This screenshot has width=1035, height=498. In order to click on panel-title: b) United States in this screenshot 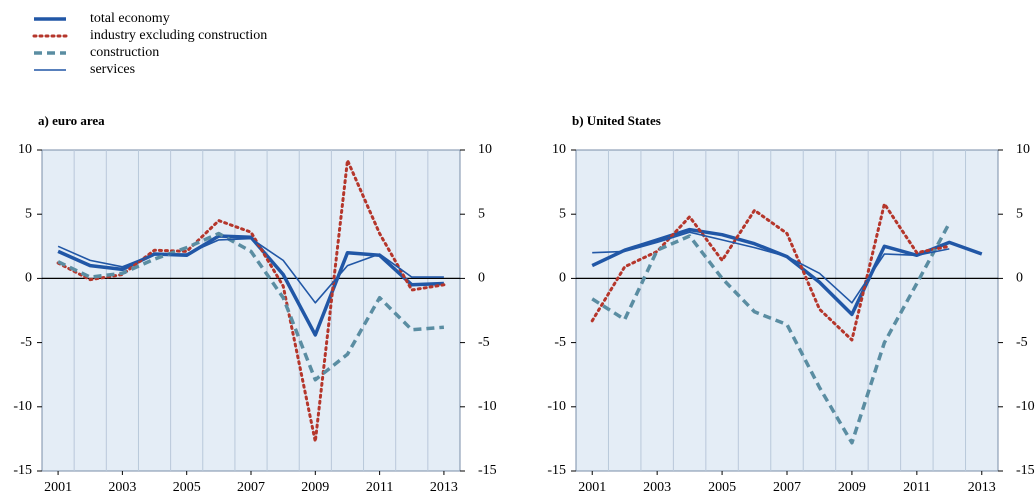, I will do `click(616, 120)`.